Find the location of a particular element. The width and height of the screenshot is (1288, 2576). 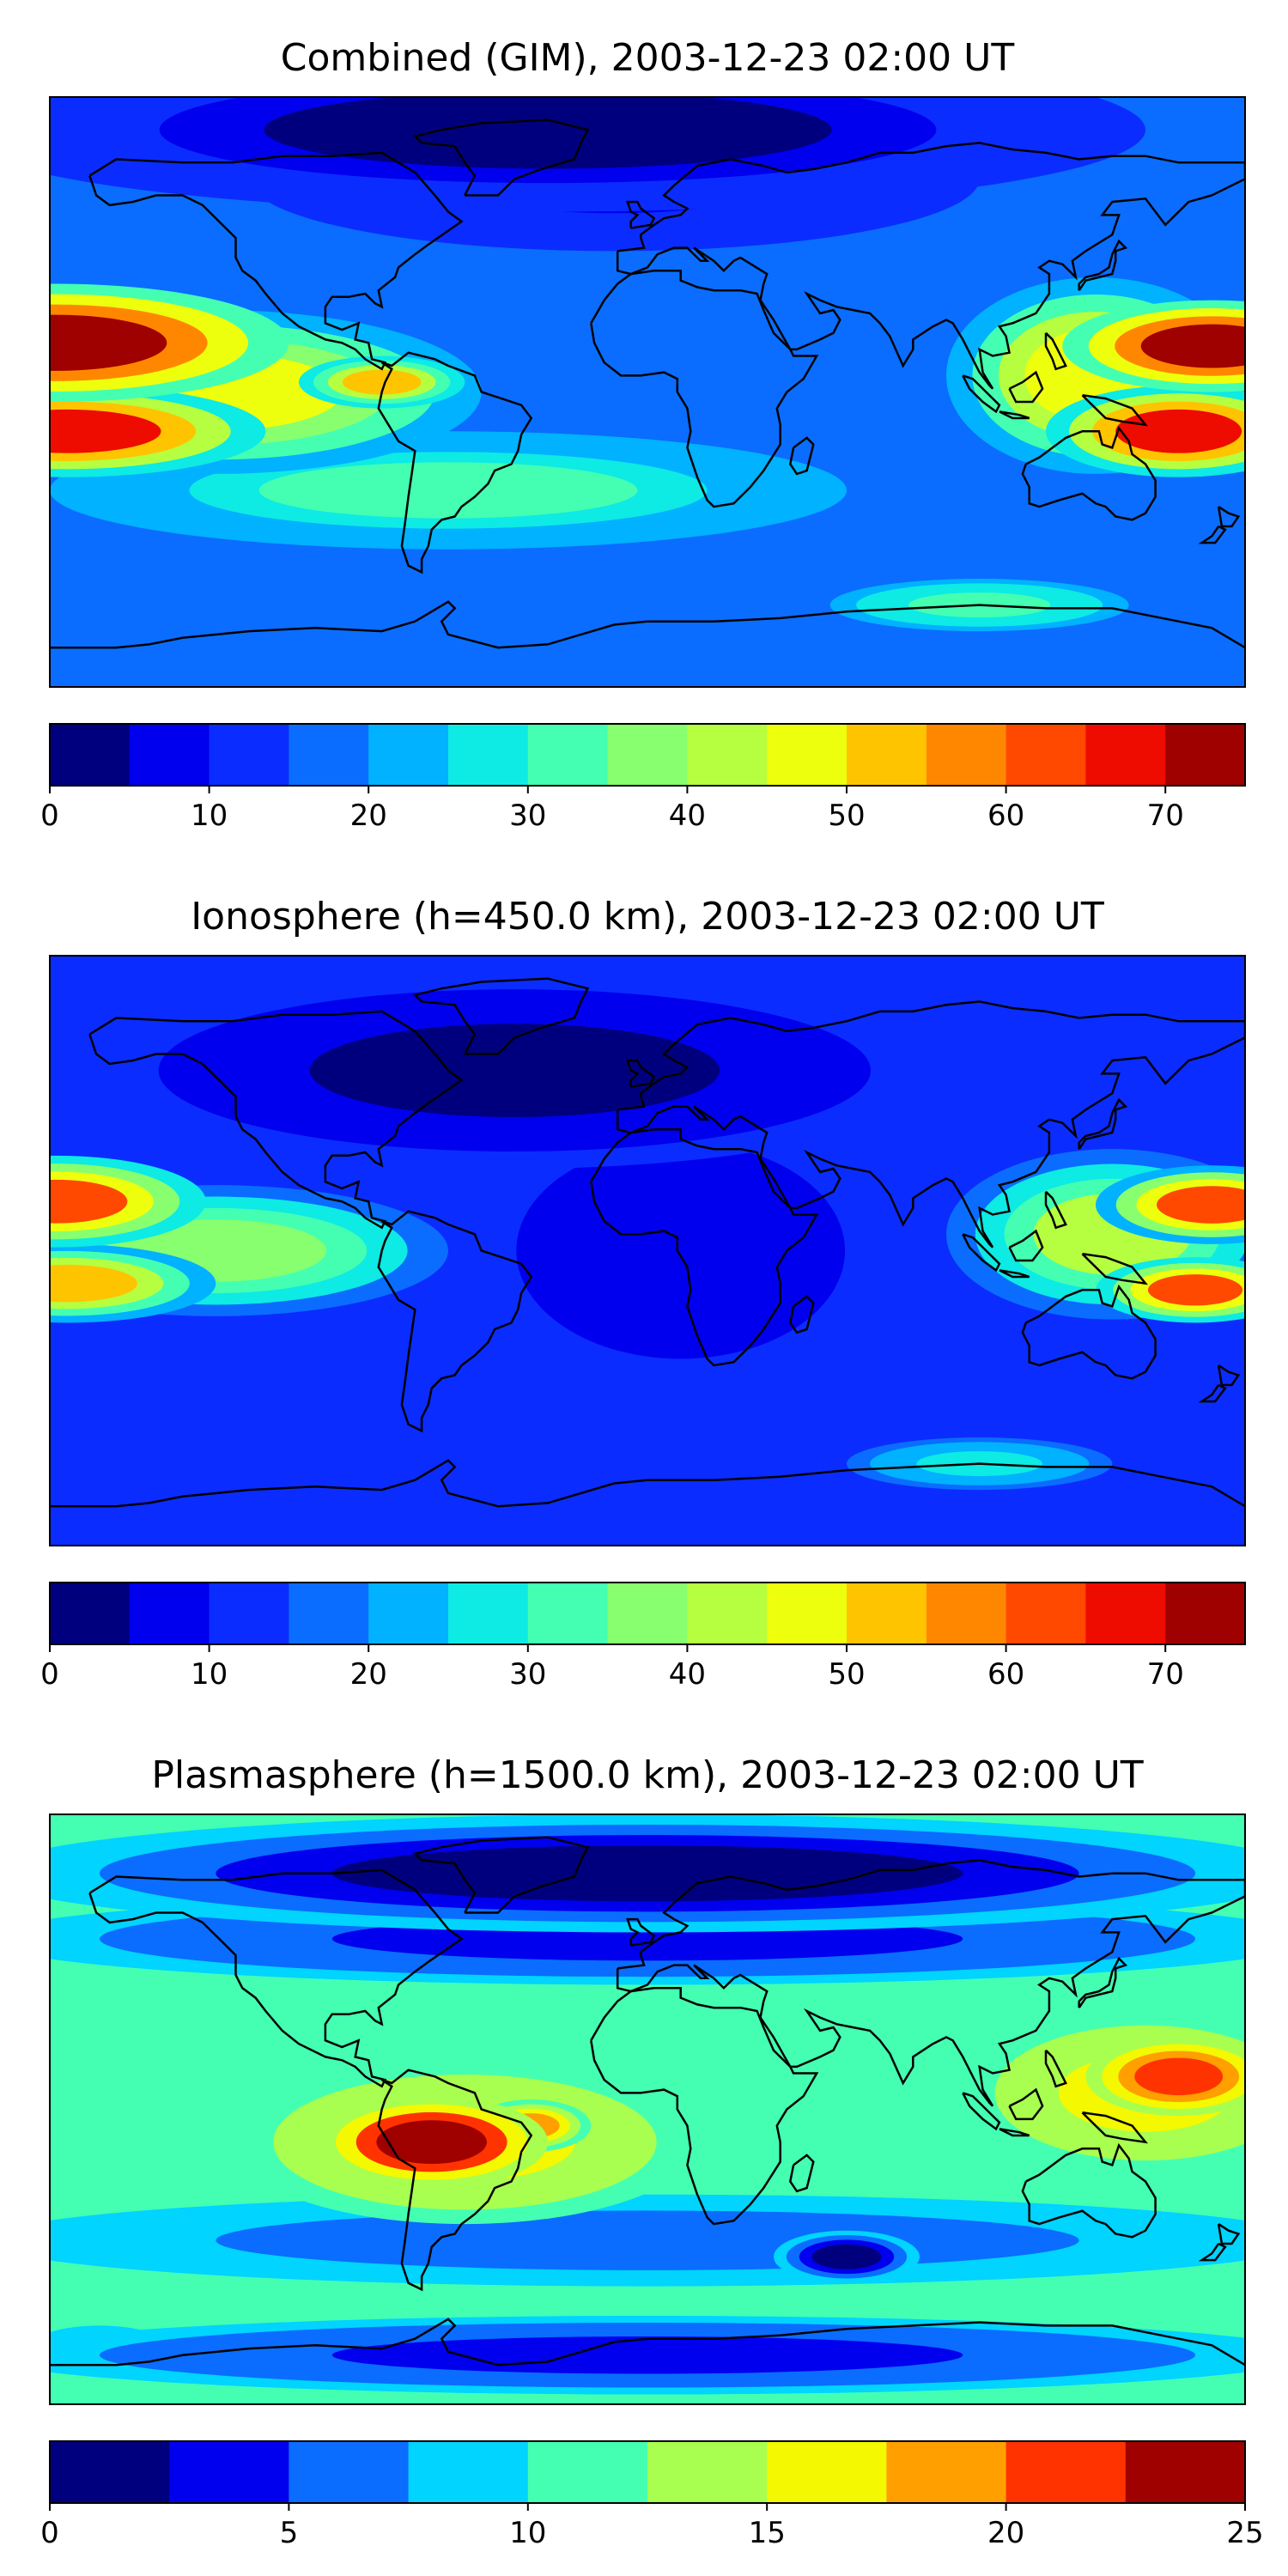

contour-africa-low is located at coordinates (680, 1250).